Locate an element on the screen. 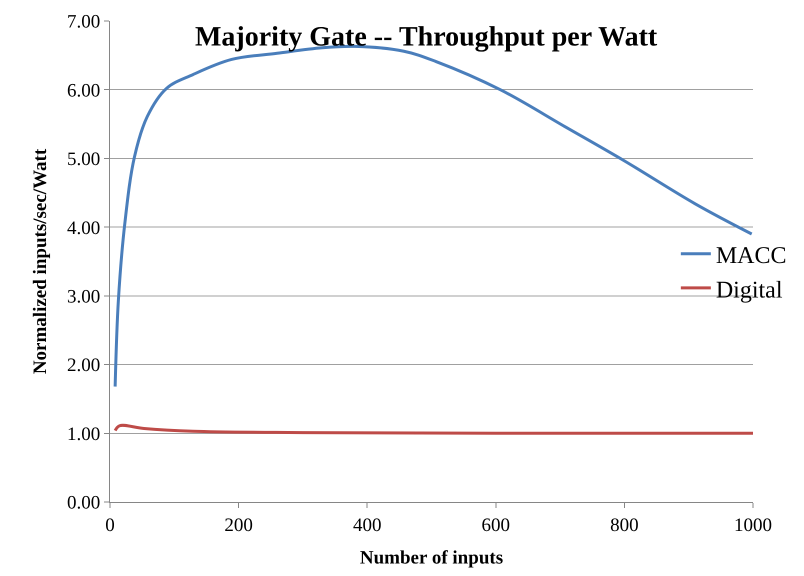  y-tick-label: 2.00 is located at coordinates (83, 365).